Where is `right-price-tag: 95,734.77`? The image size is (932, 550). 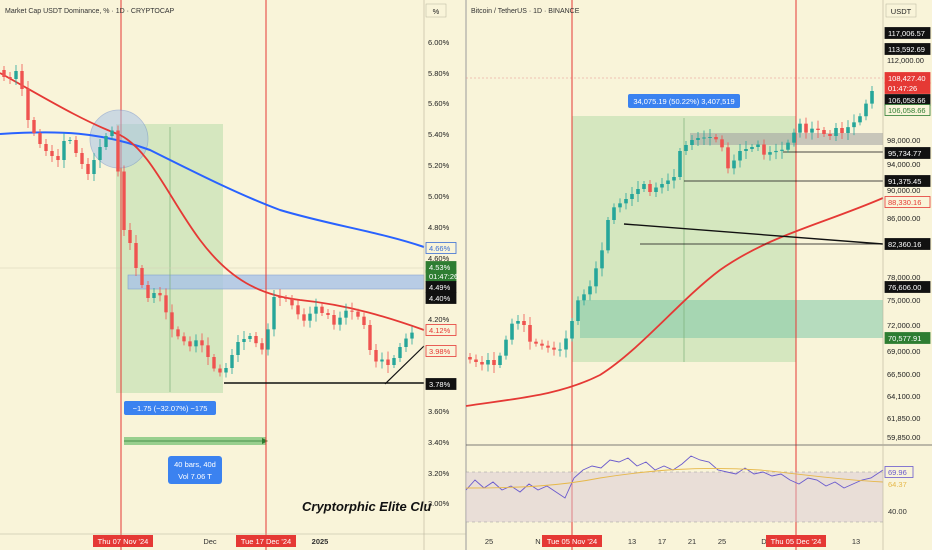 right-price-tag: 95,734.77 is located at coordinates (904, 153).